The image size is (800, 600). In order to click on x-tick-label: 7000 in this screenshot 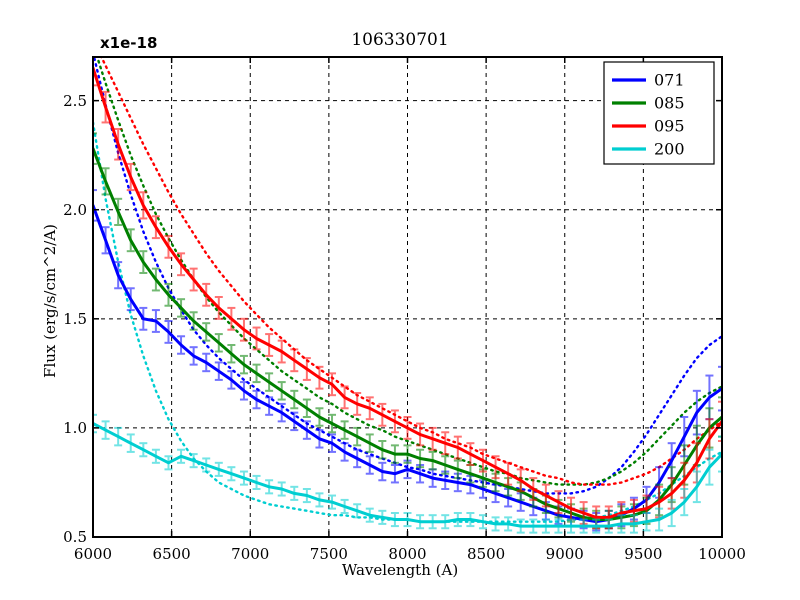, I will do `click(250, 554)`.